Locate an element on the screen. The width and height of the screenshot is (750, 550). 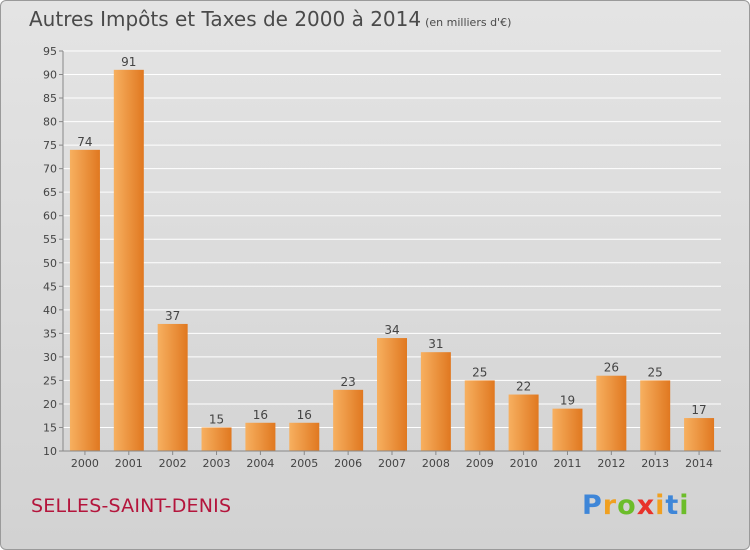
data-label: 91 is located at coordinates (128, 62).